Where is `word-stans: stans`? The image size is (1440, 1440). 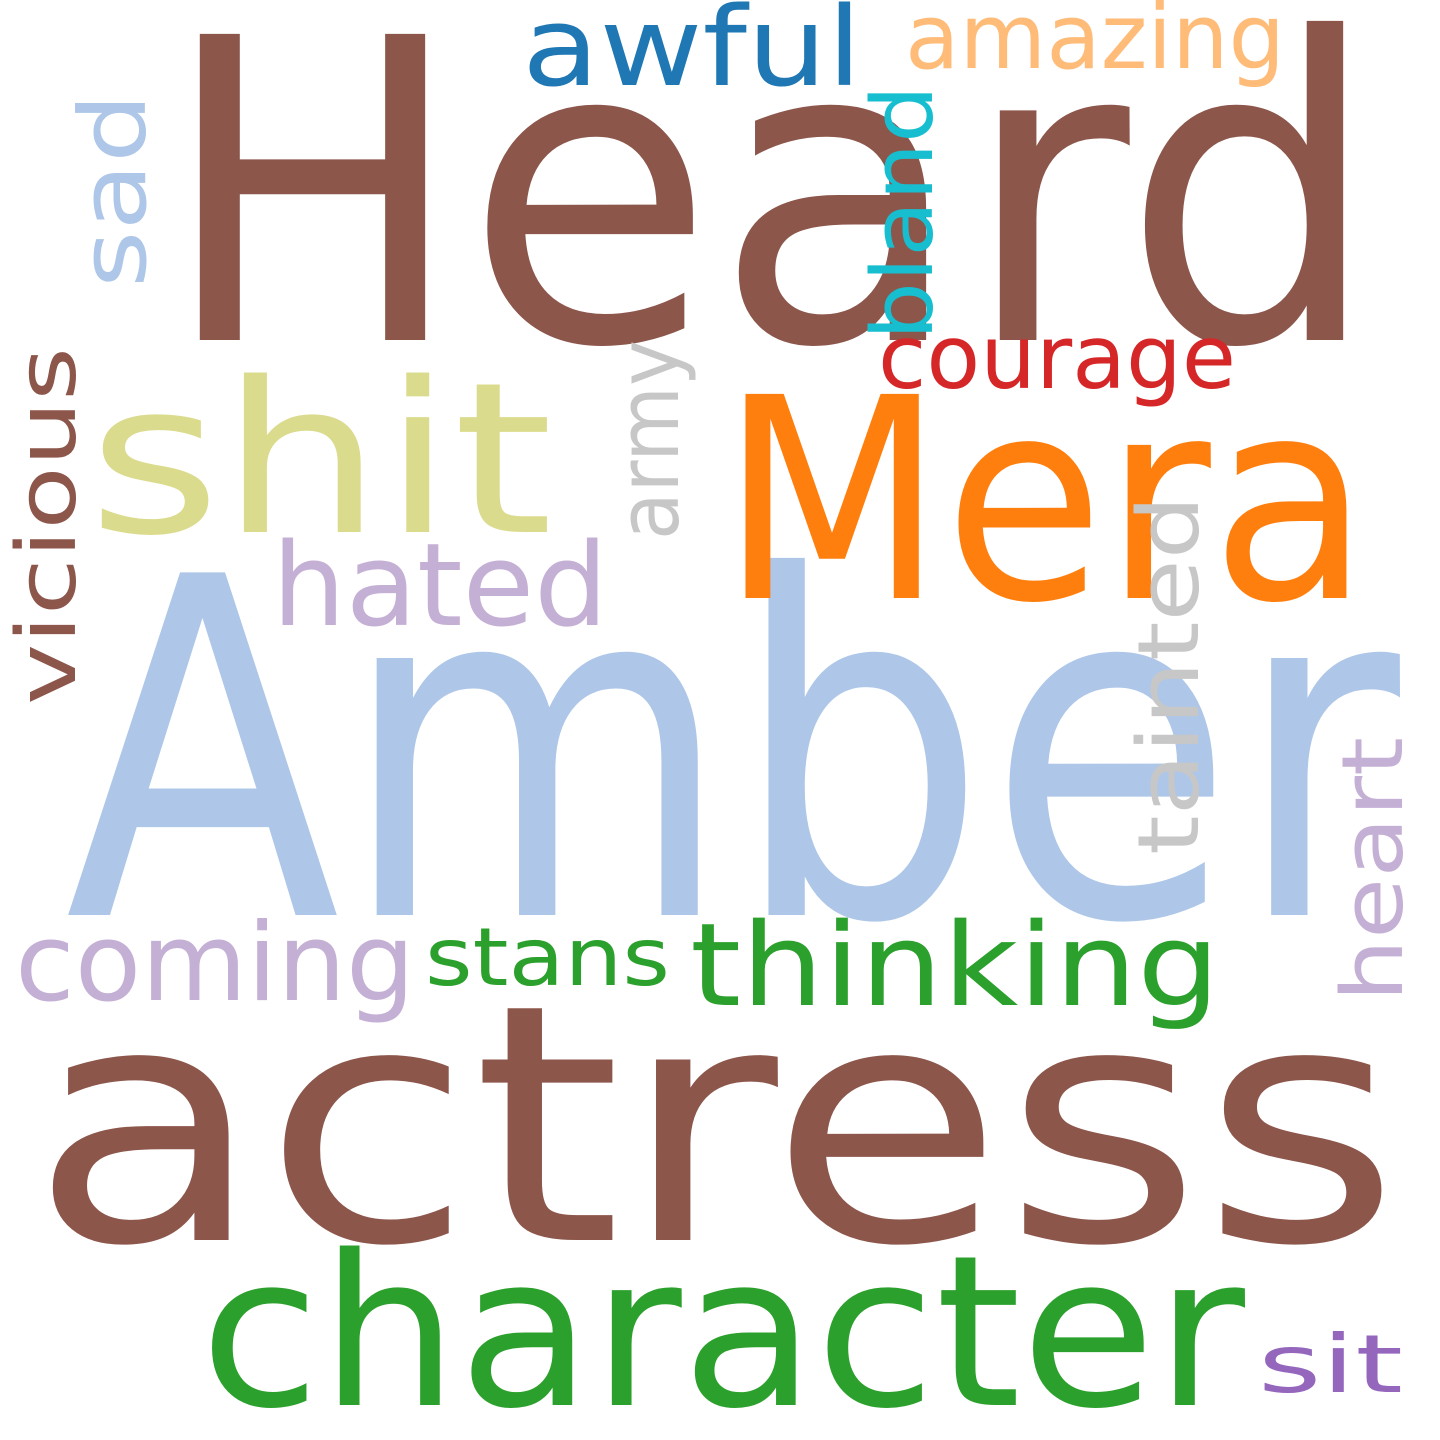
word-stans: stans is located at coordinates (547, 957).